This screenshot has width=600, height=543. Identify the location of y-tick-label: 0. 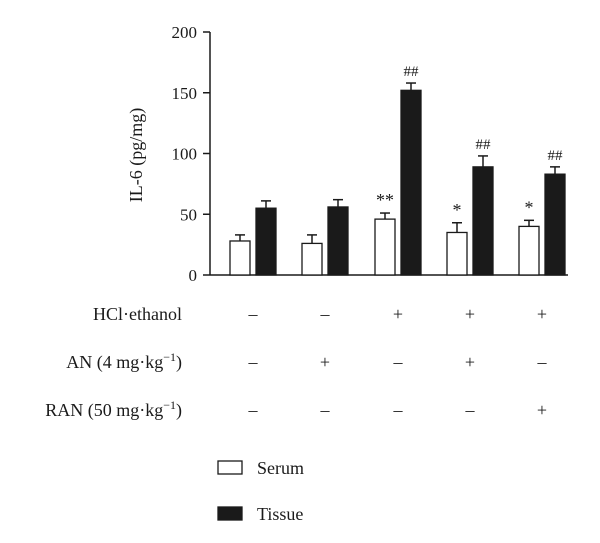
(193, 275).